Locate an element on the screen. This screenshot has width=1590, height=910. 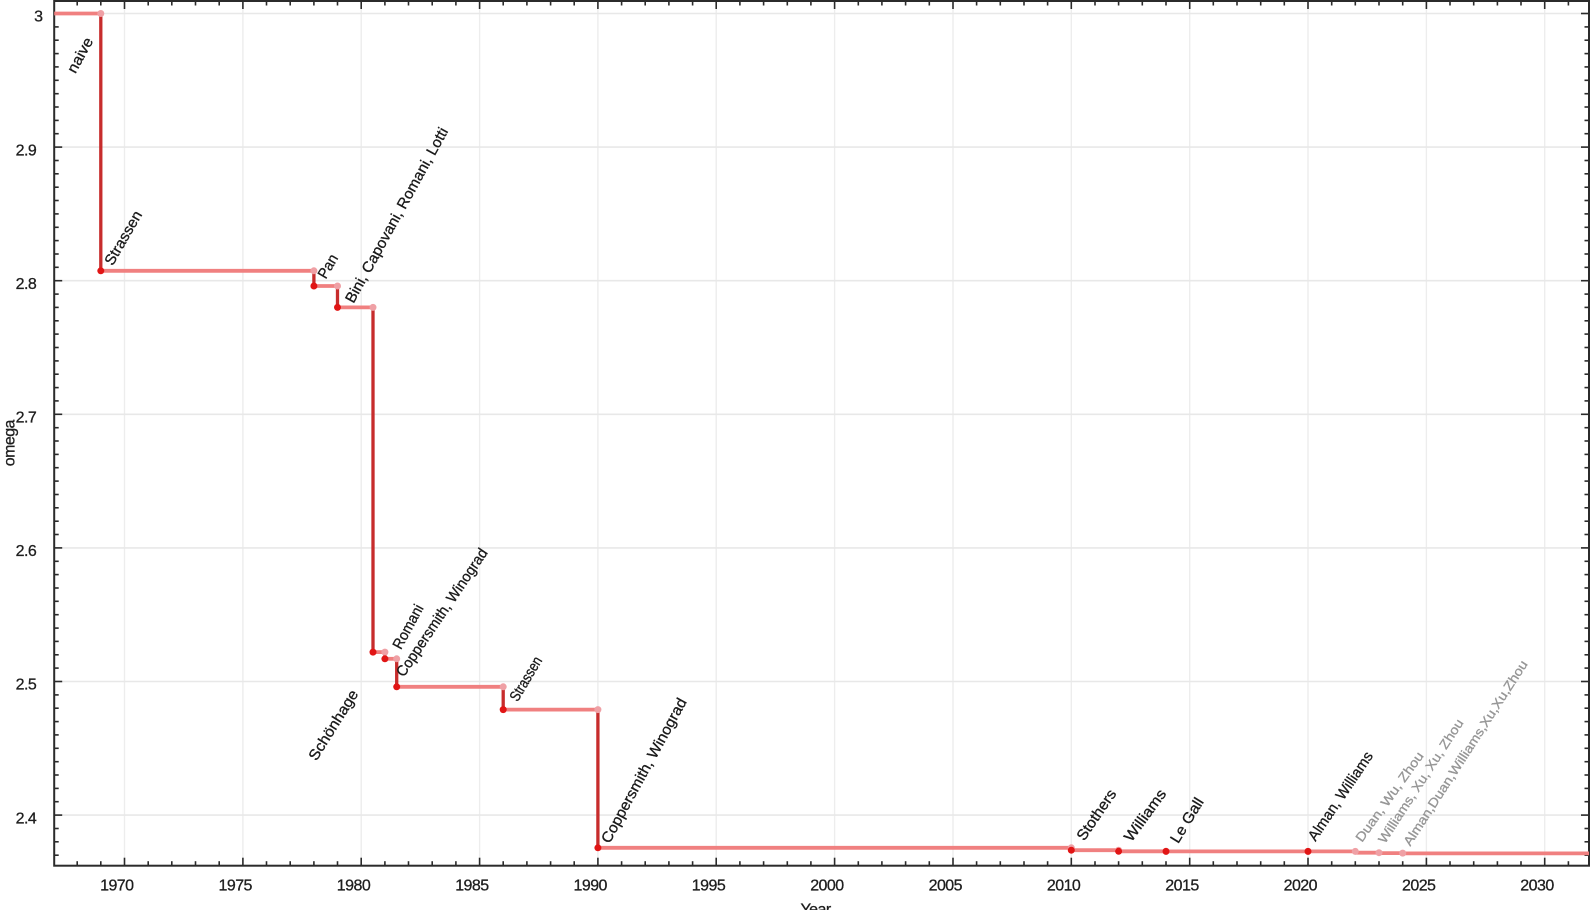
svg-text: omega is located at coordinates (9, 442).